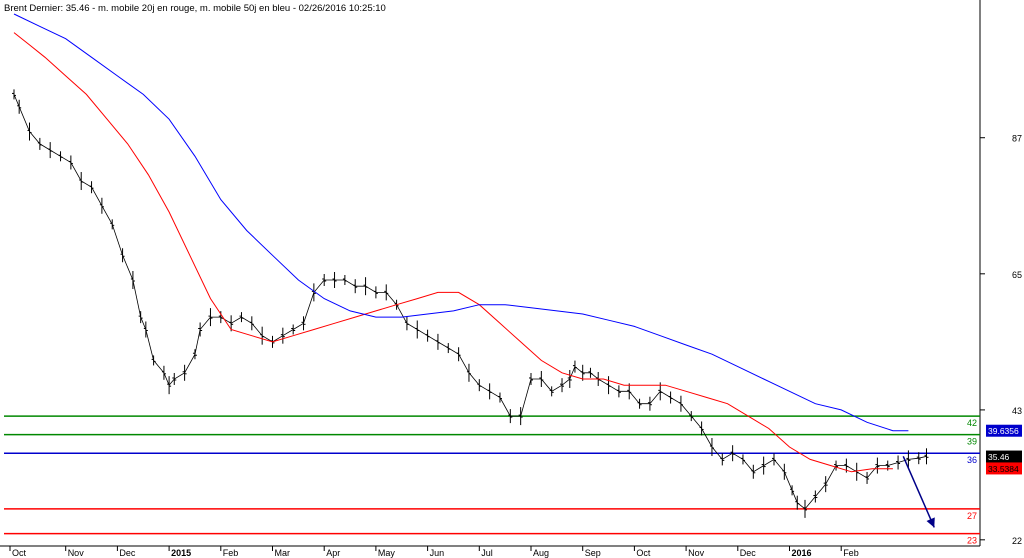 This screenshot has height=558, width=1024. Describe the element at coordinates (541, 553) in the screenshot. I see `x-tick-label-10: Aug` at that location.